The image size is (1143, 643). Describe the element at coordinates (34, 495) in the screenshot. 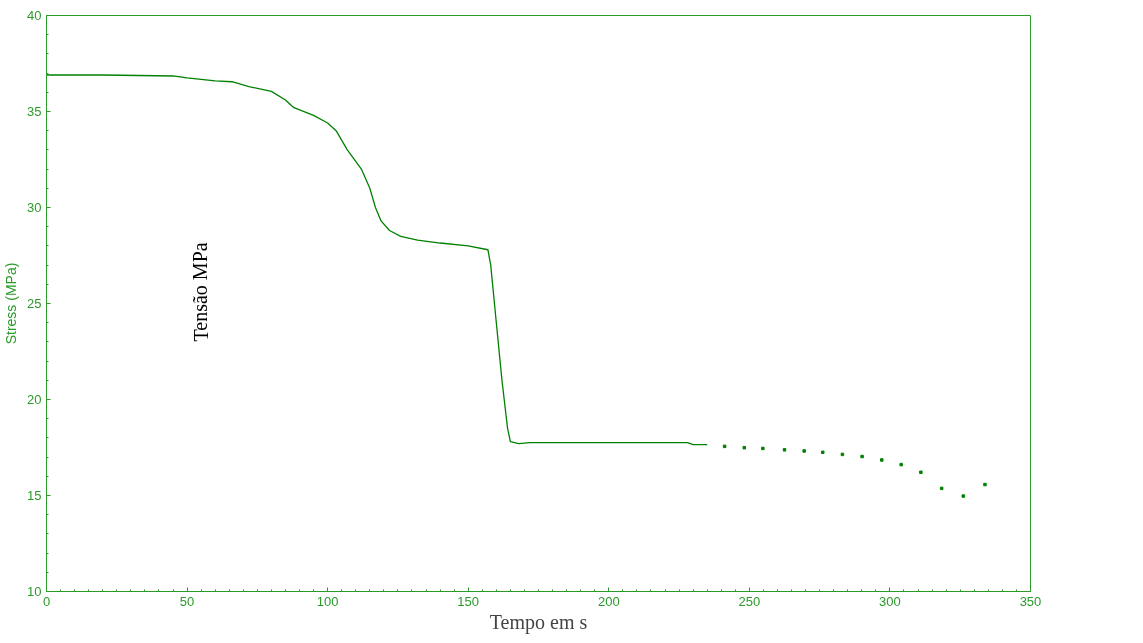

I see `y-tick-label: 15` at that location.